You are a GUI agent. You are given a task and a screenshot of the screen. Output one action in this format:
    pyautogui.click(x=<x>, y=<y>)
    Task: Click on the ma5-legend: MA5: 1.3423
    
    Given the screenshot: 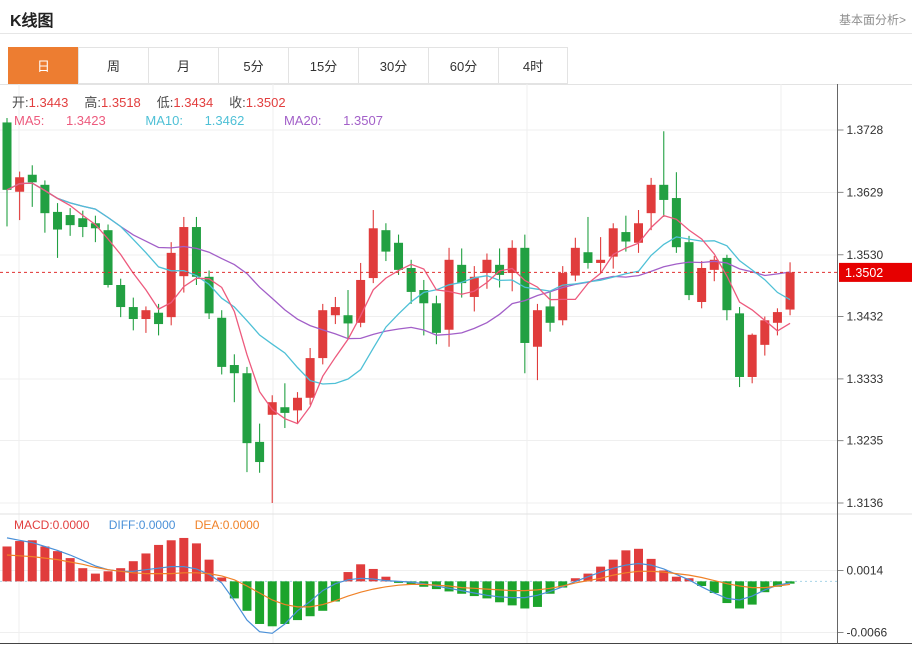 What is the action you would take?
    pyautogui.click(x=60, y=120)
    